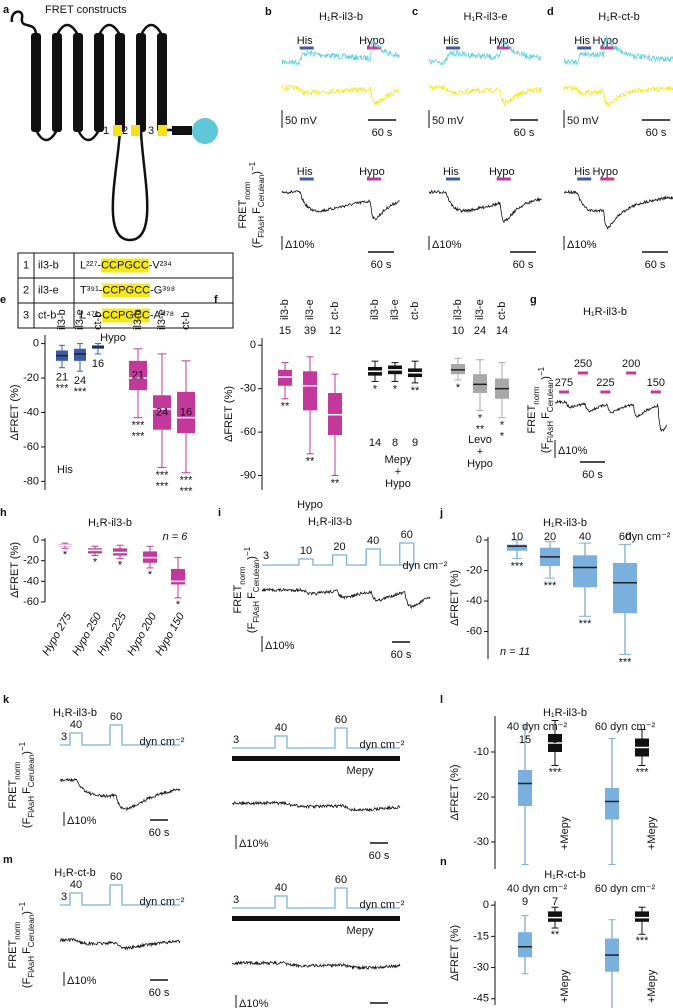 This screenshot has width=673, height=1008. Describe the element at coordinates (130, 185) in the screenshot. I see `il3-loop` at that location.